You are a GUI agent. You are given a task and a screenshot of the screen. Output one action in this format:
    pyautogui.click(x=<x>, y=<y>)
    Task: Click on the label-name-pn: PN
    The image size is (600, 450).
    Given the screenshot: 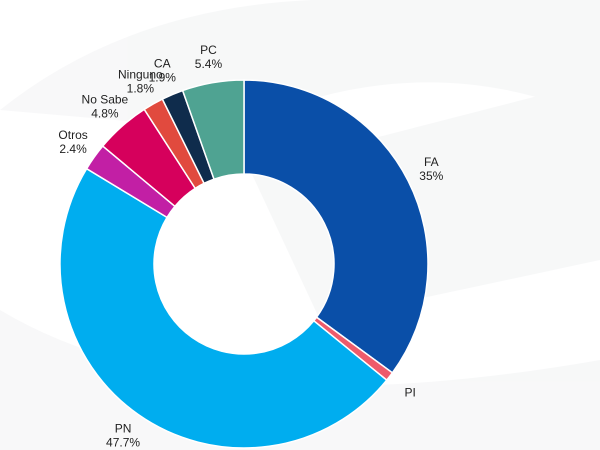 What is the action you would take?
    pyautogui.click(x=123, y=429)
    